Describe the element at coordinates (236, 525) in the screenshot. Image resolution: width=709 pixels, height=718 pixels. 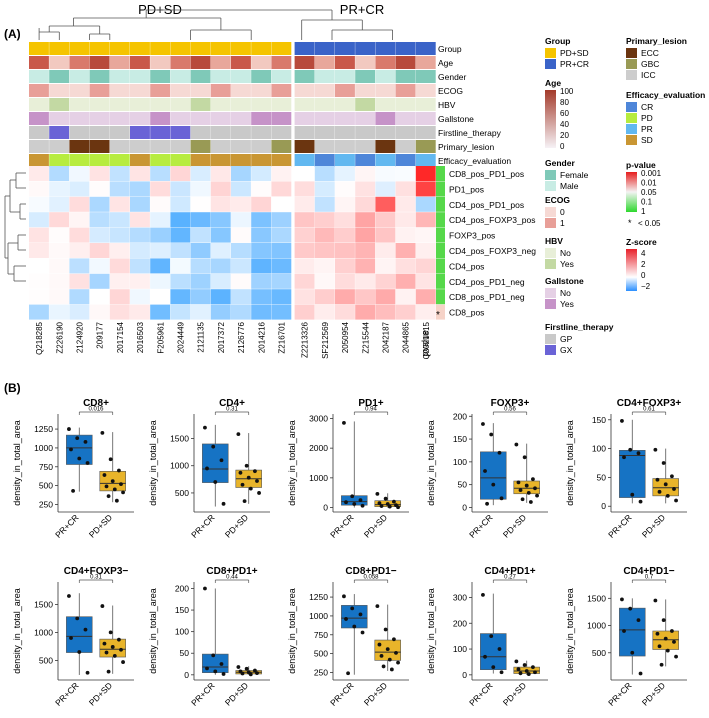
I see `x-tick-label: PD+SD` at that location.